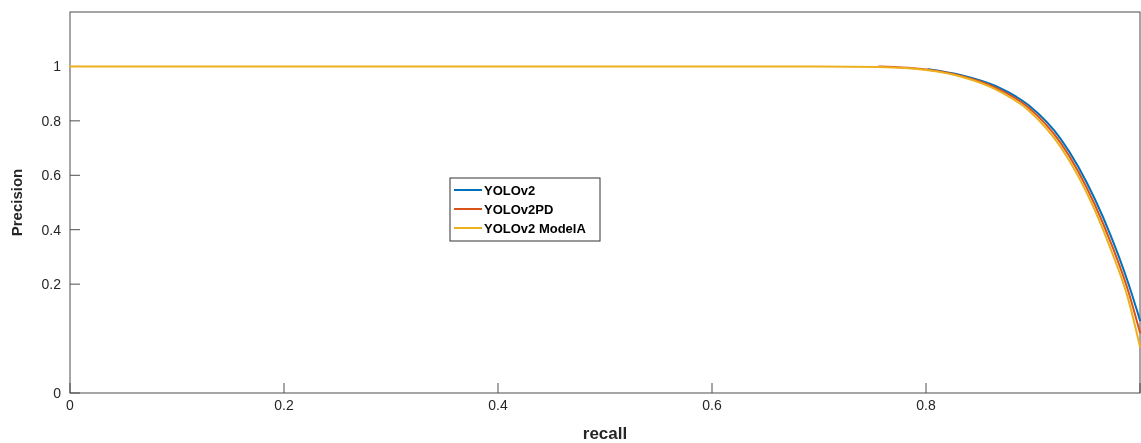  I want to click on y-tick-label: 0.6, so click(51, 175).